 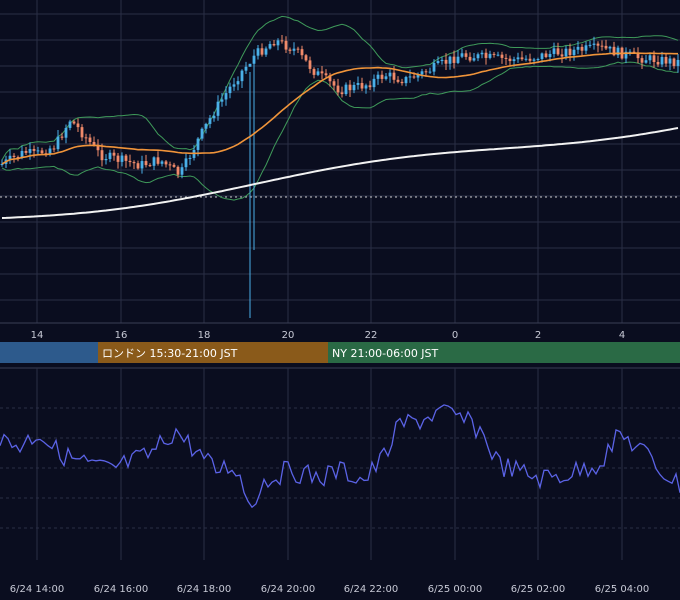 I want to click on osc-x-tick-label: 6/24 14:00, so click(x=37, y=589).